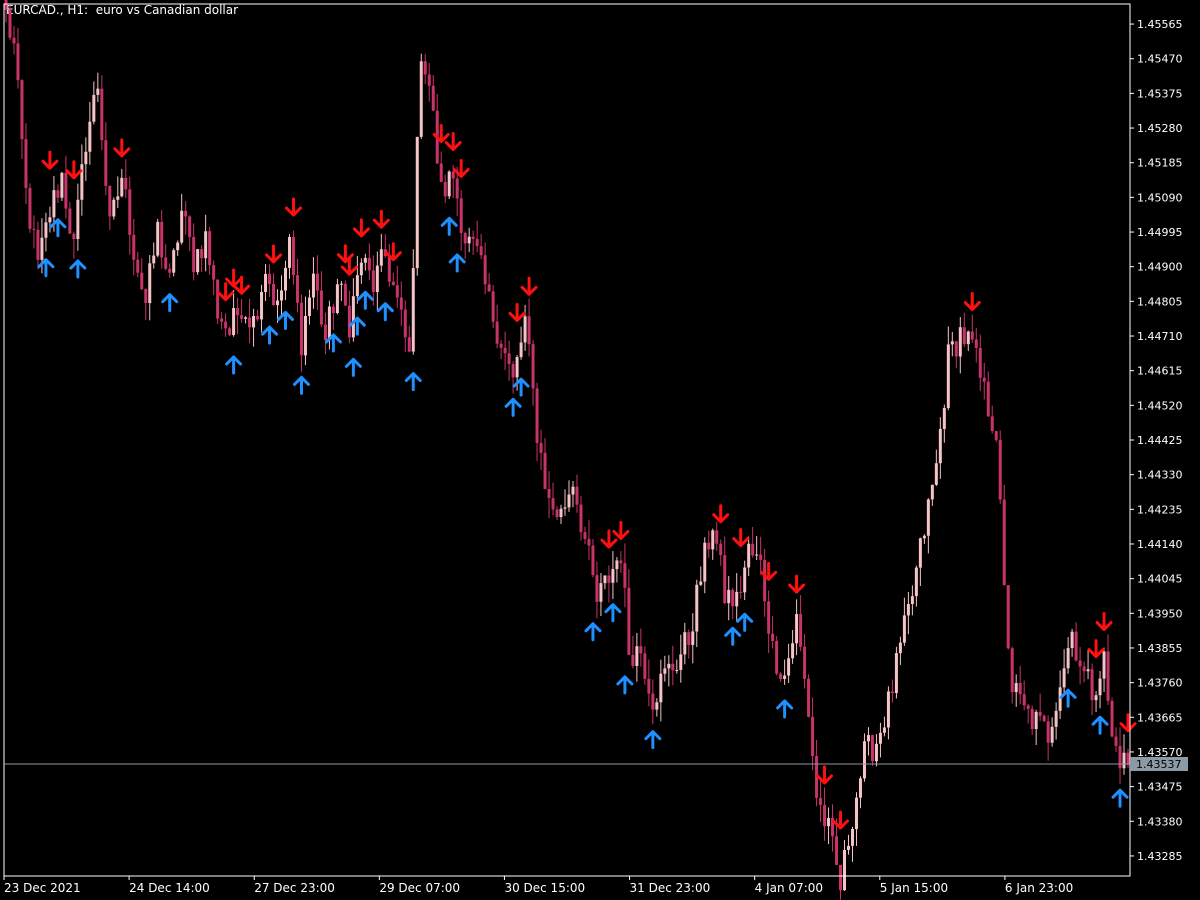 This screenshot has height=900, width=1200. What do you see at coordinates (47, 10) in the screenshot?
I see `symbol-label: EURCAD., H1:` at bounding box center [47, 10].